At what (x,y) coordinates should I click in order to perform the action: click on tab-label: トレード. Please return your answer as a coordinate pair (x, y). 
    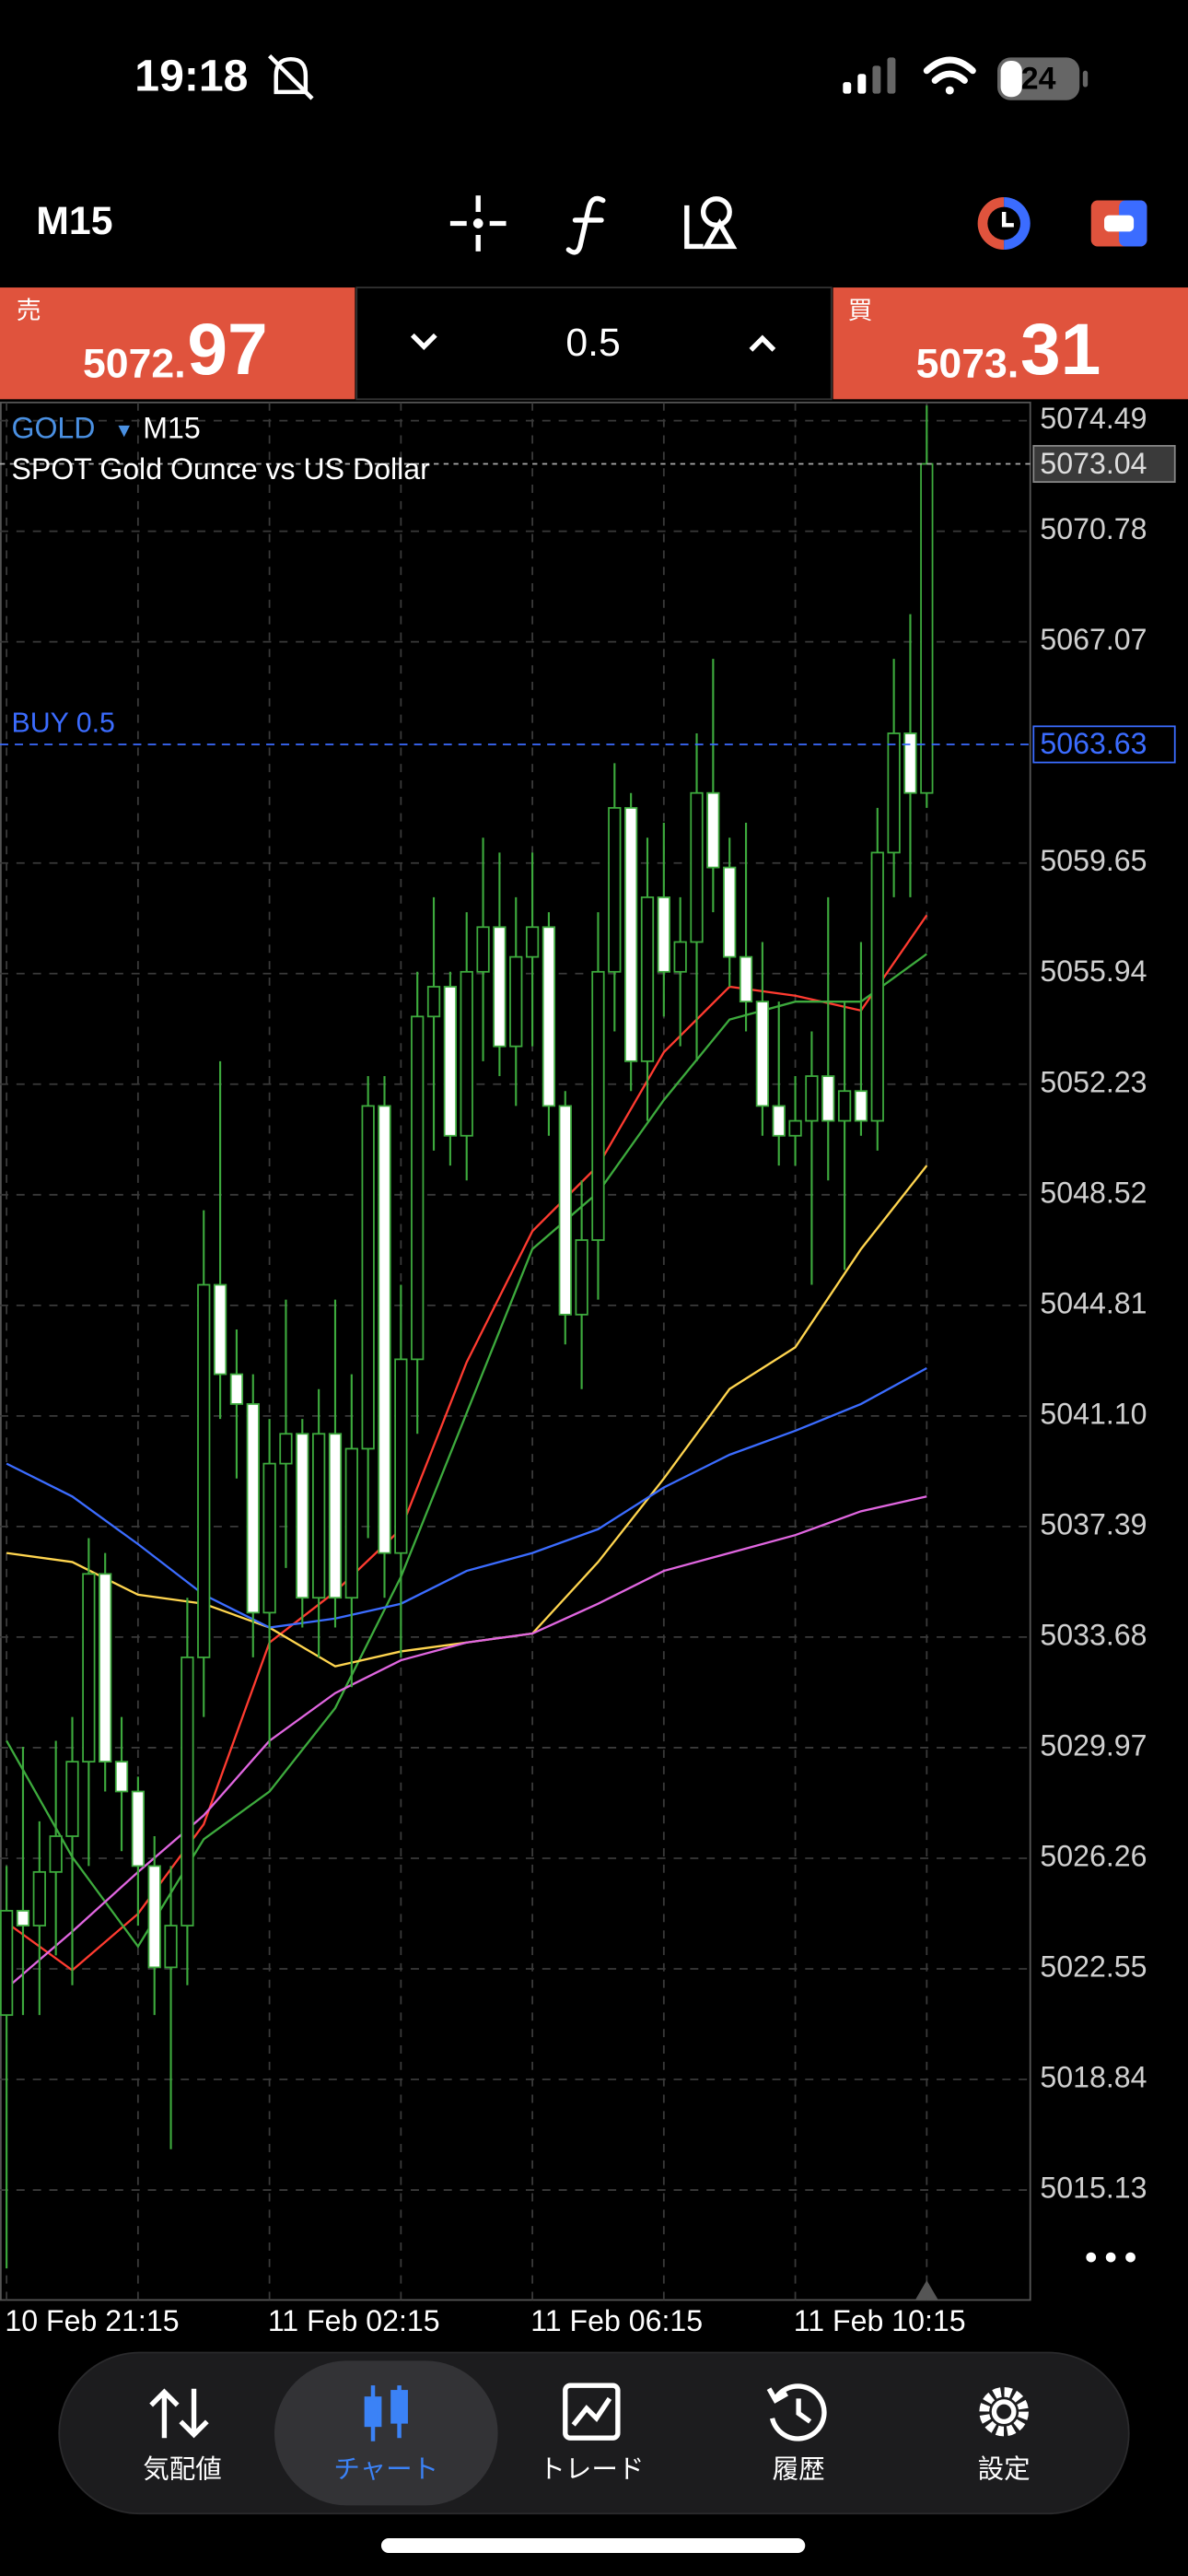
    Looking at the image, I should click on (591, 2469).